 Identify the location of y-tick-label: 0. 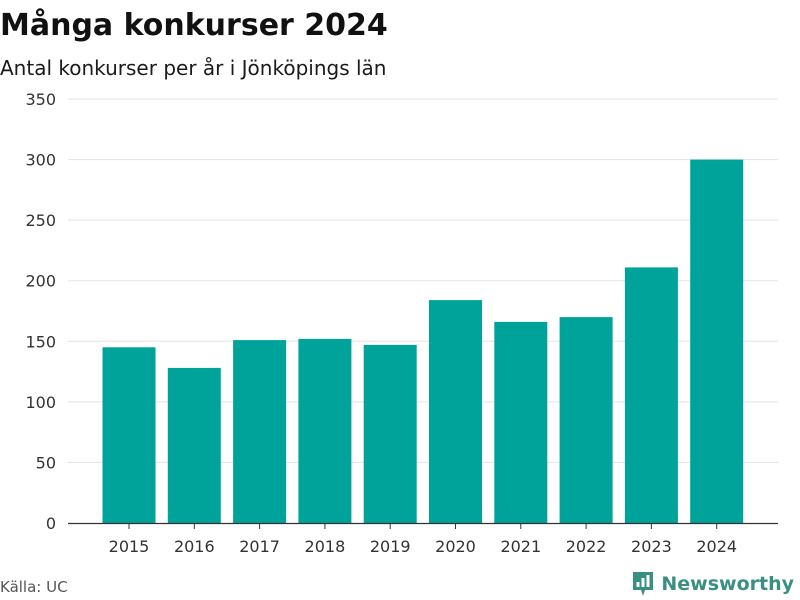
(51, 523).